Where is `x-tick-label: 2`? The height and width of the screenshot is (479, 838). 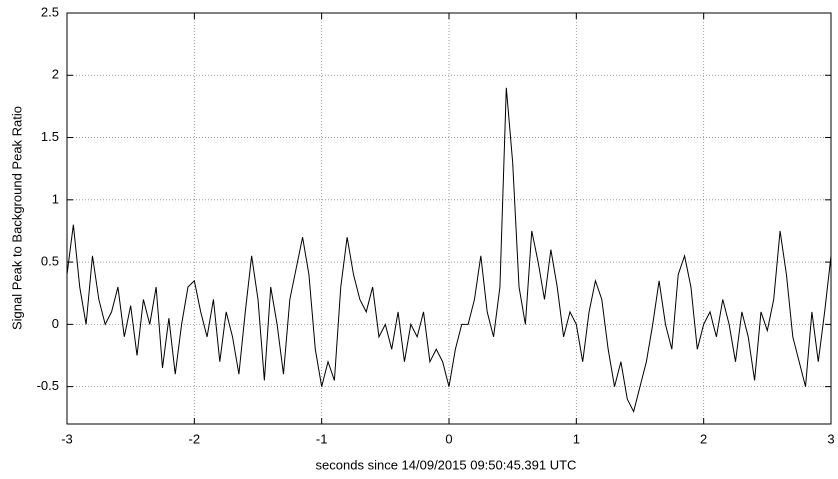
x-tick-label: 2 is located at coordinates (703, 438).